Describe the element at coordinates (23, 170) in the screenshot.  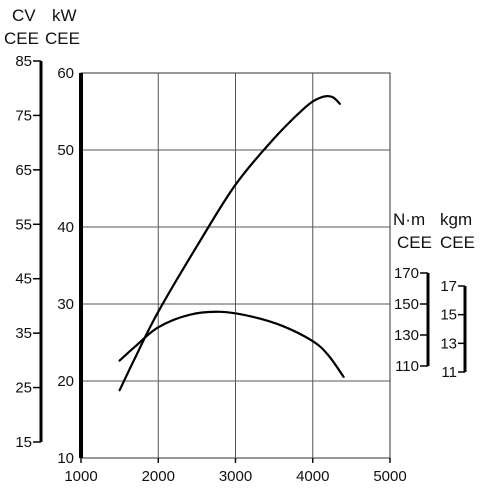
I see `cv-tick-label: 65` at that location.